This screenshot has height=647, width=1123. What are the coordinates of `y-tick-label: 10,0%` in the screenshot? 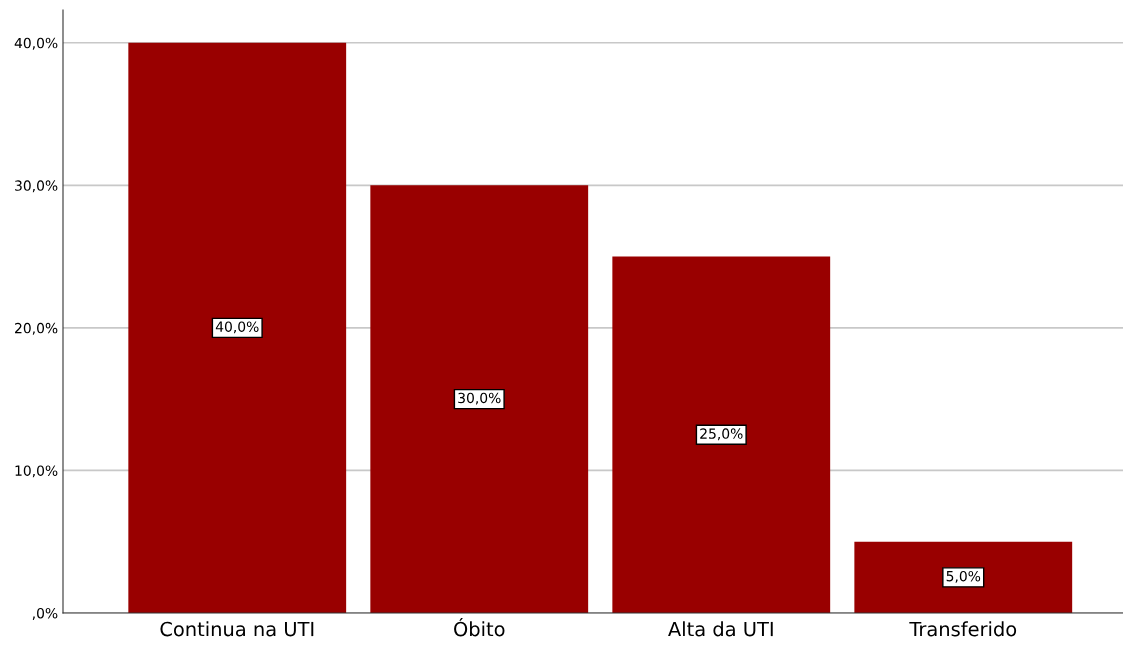 It's located at (36, 471).